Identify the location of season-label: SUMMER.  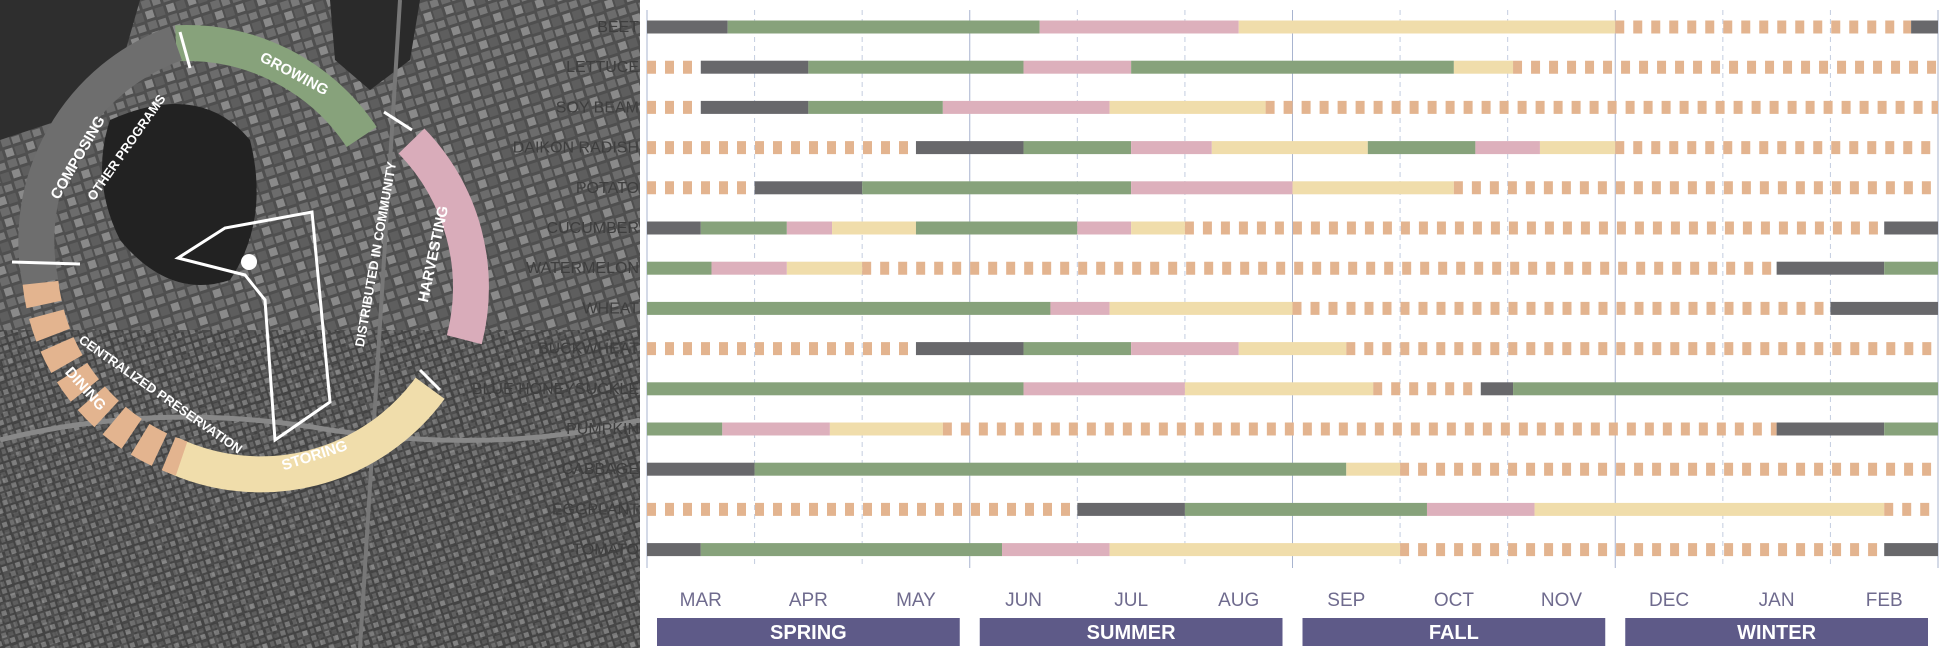
(1131, 633).